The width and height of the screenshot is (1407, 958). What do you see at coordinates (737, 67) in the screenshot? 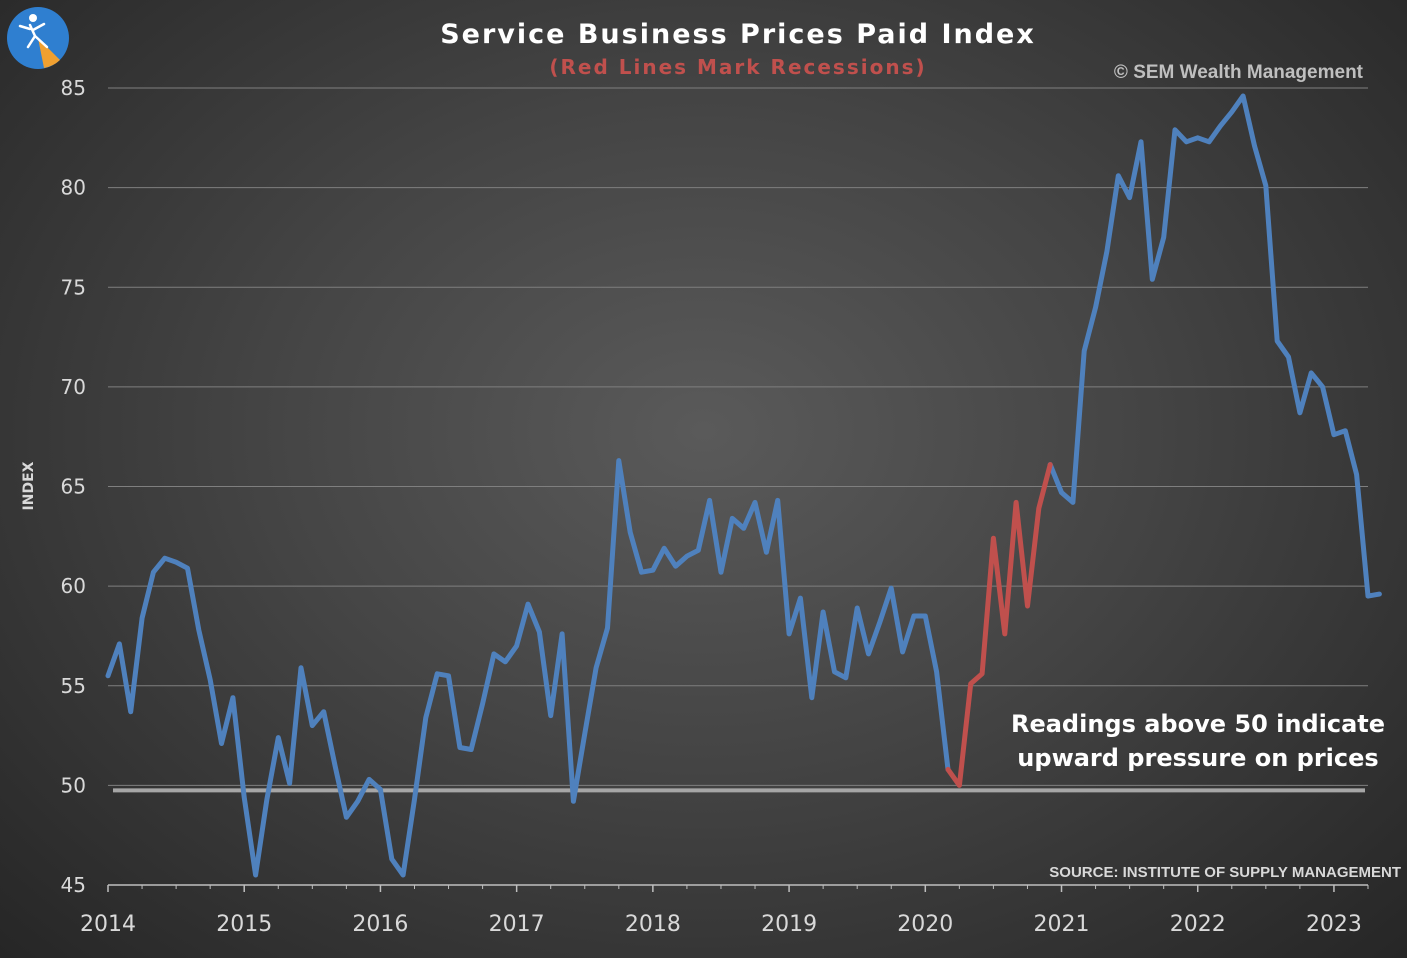
I see `chart-subtitle: (Red Lines Mark Recessions)` at bounding box center [737, 67].